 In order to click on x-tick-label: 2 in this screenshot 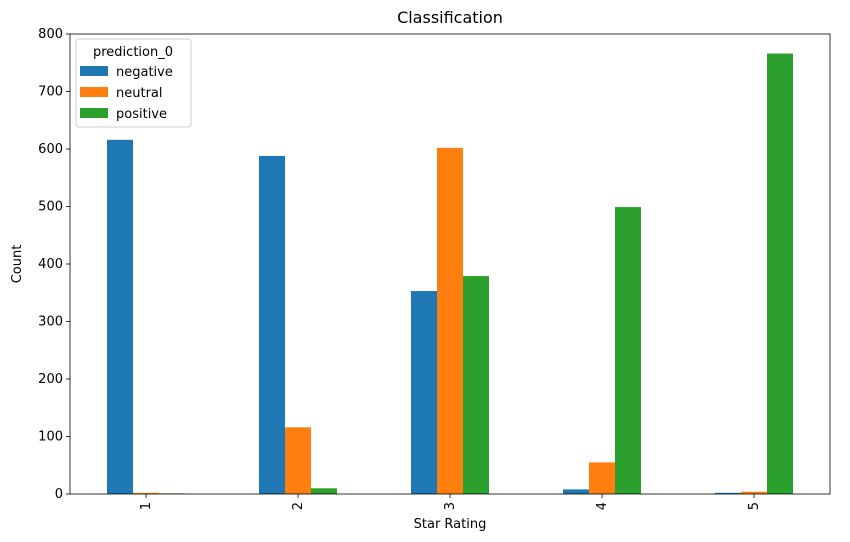, I will do `click(298, 506)`.